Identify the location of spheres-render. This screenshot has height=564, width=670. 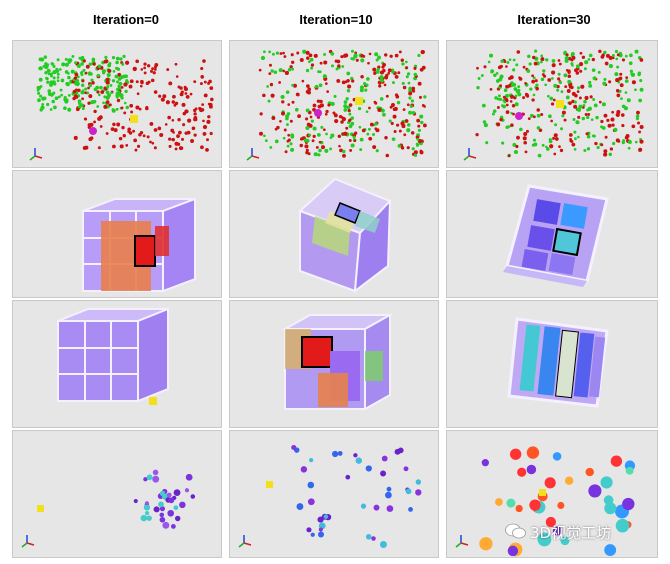
(108, 508).